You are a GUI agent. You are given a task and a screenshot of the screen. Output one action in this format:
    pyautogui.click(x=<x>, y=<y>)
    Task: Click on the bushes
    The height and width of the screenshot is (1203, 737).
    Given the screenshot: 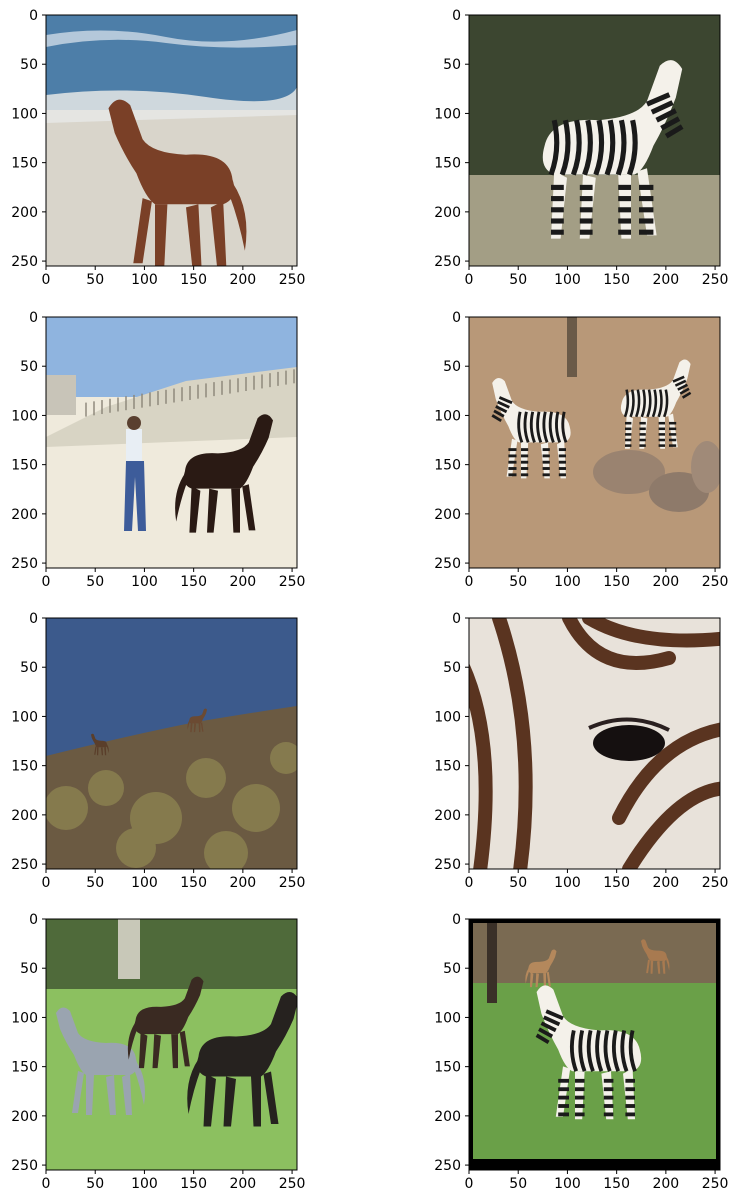 What is the action you would take?
    pyautogui.click(x=594, y=953)
    